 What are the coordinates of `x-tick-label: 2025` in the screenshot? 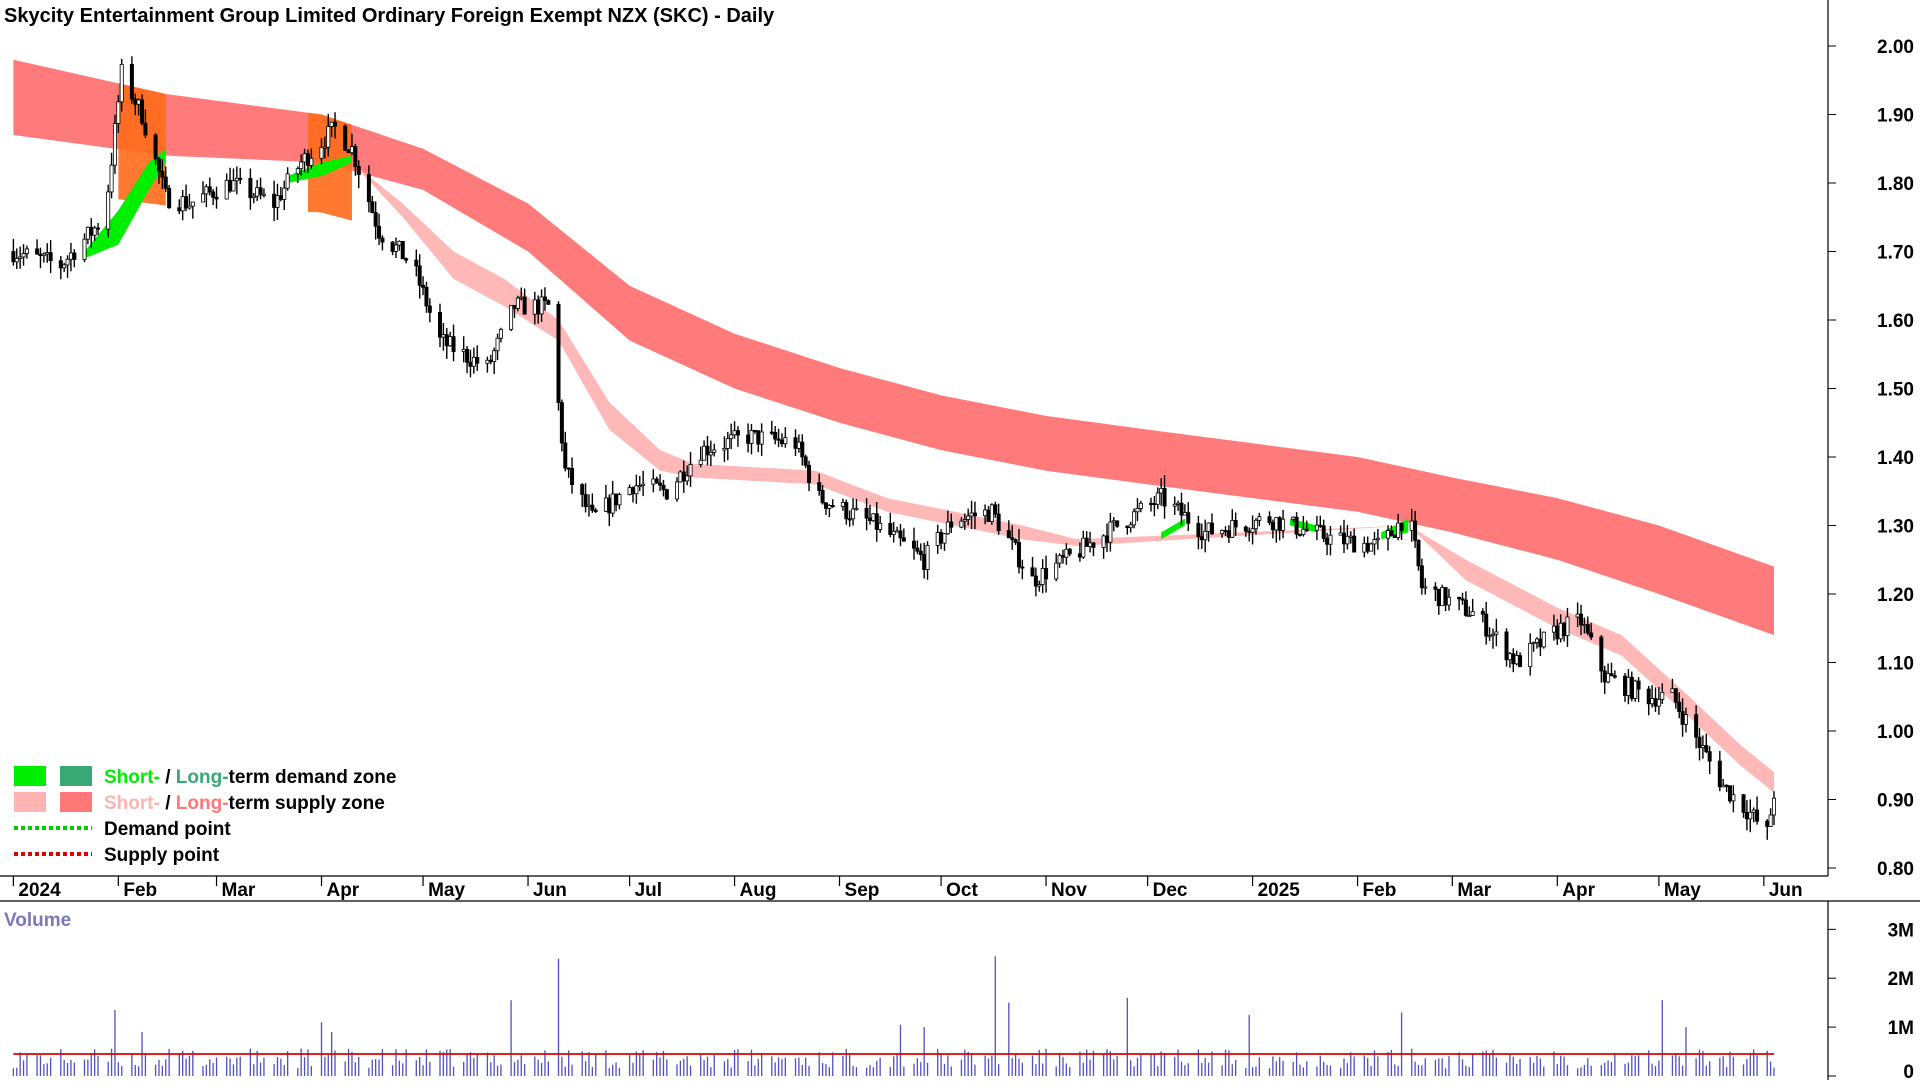 It's located at (1279, 890).